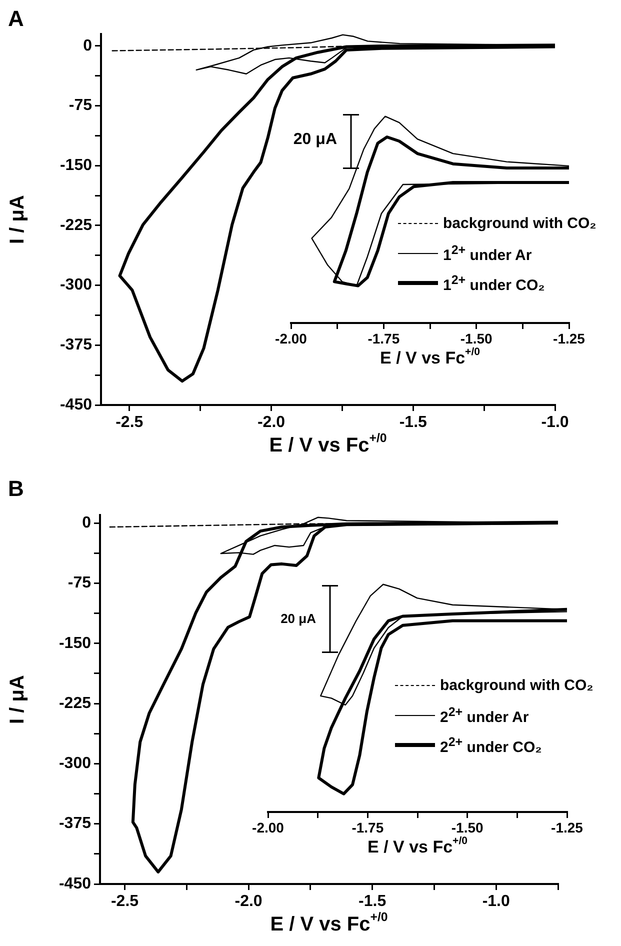  I want to click on legend-label: 2$^{2+}$ under CO₂, so click(491, 745).